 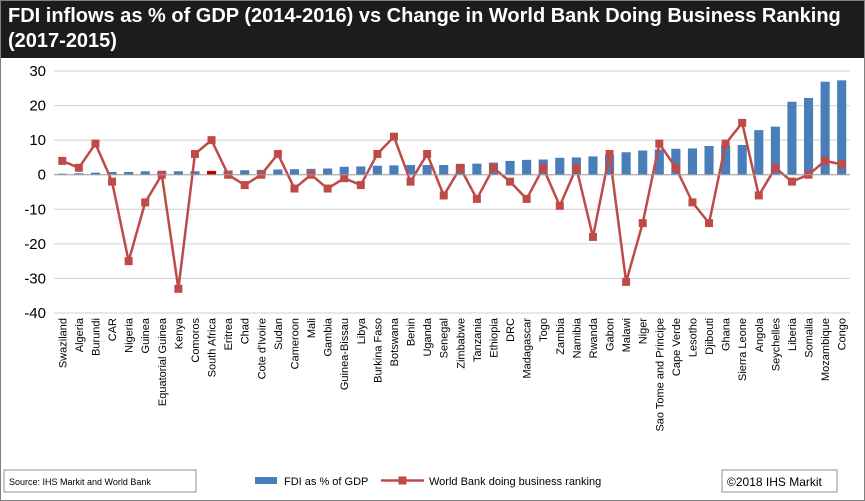 I want to click on bar-mozambique, so click(x=825, y=128).